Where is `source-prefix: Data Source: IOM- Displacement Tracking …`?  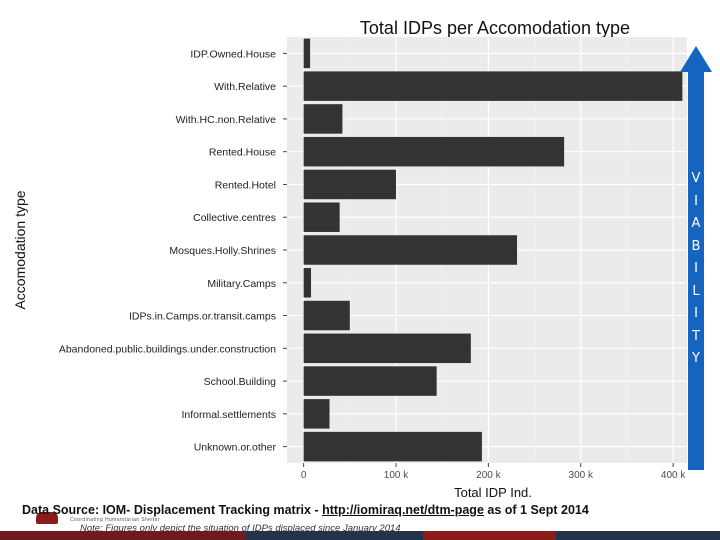
source-prefix: Data Source: IOM- Displacement Tracking … is located at coordinates (172, 510).